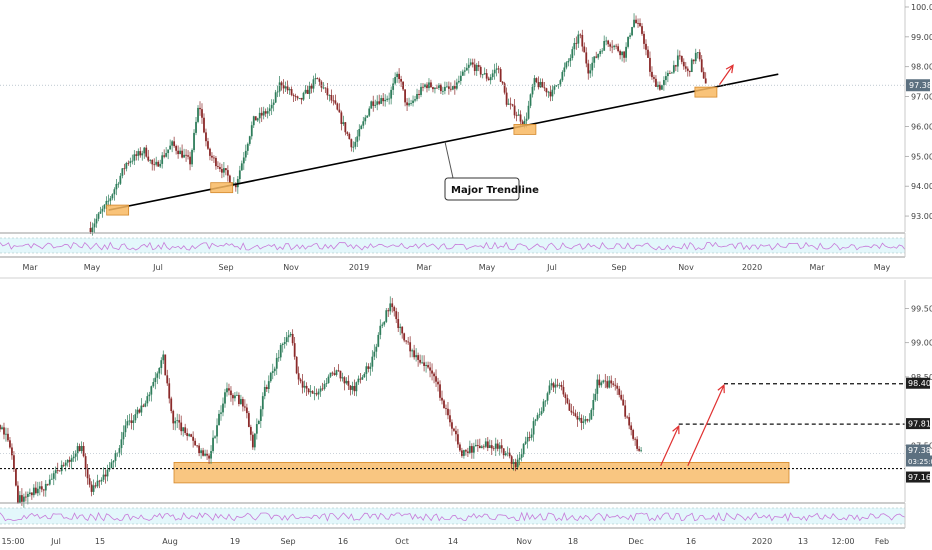 The image size is (932, 550). I want to click on top-last-price-tag, so click(918, 85).